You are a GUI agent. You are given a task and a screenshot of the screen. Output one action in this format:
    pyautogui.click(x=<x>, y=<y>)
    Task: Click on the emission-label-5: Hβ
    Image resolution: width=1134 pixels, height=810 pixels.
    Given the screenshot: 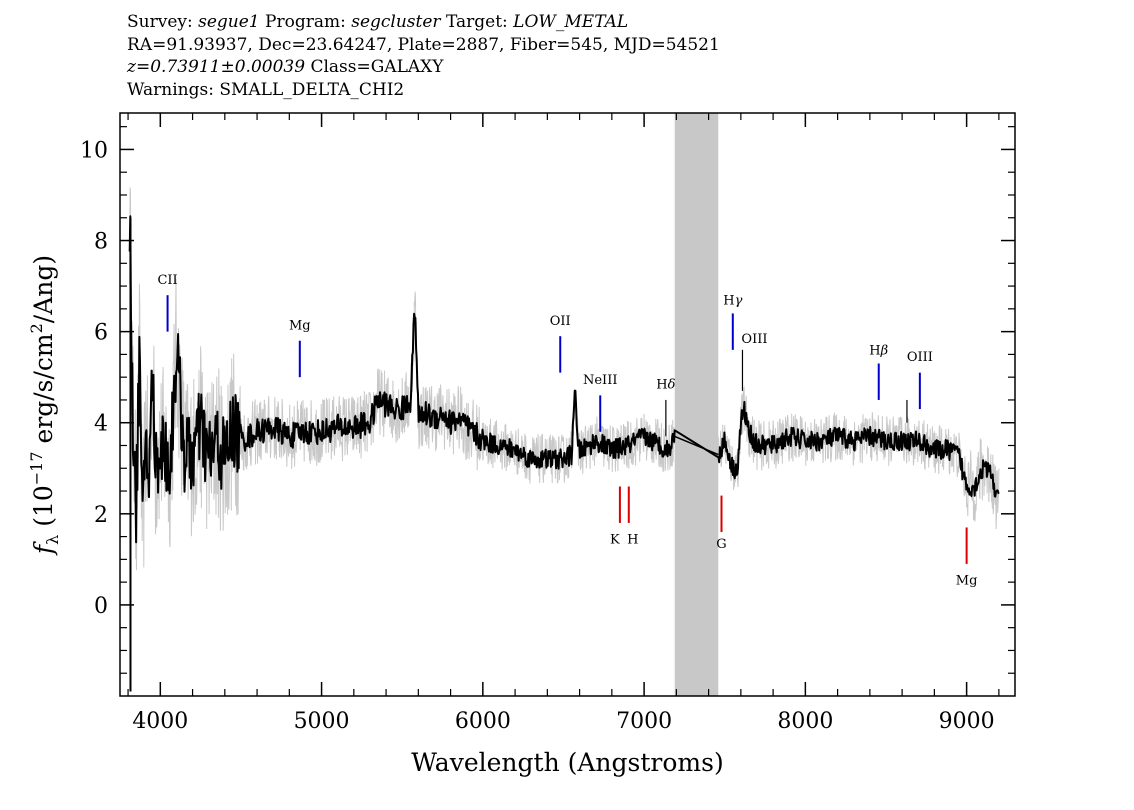 What is the action you would take?
    pyautogui.click(x=878, y=350)
    